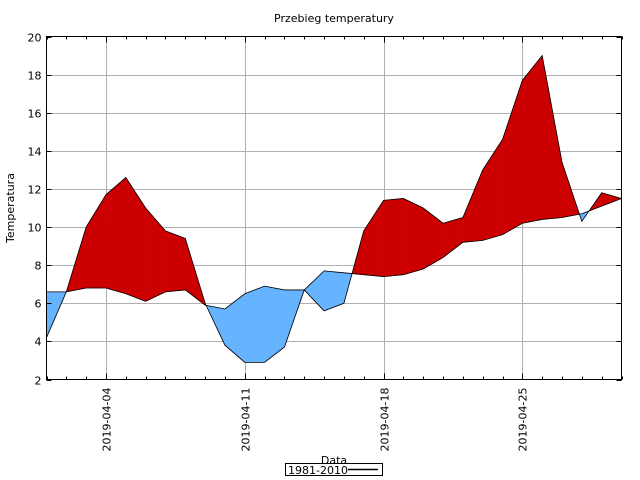 This screenshot has width=640, height=480. What do you see at coordinates (35, 152) in the screenshot?
I see `y-tick-label: 14` at bounding box center [35, 152].